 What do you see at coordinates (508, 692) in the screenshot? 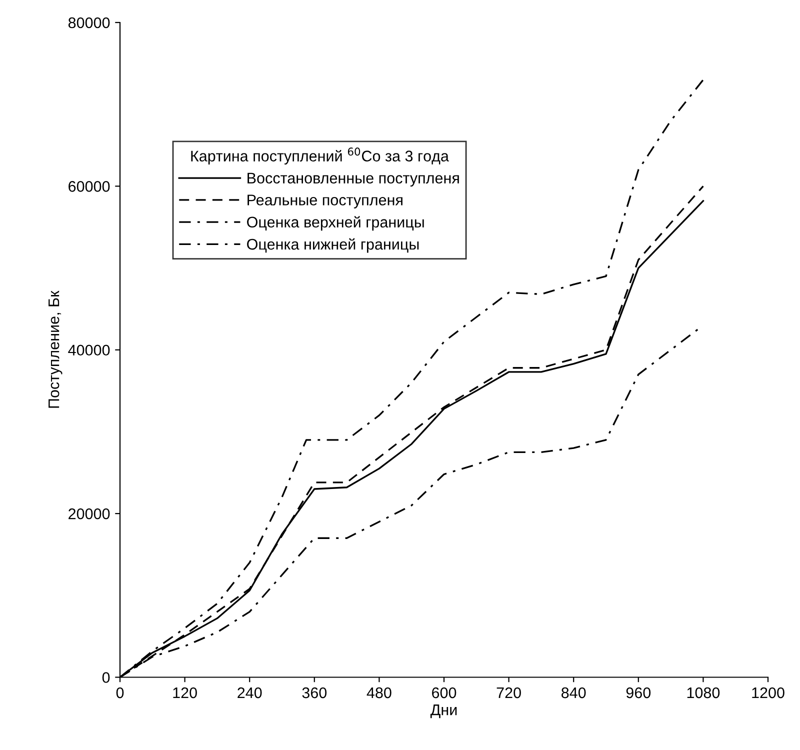
I see `x-tick-label: 720` at bounding box center [508, 692].